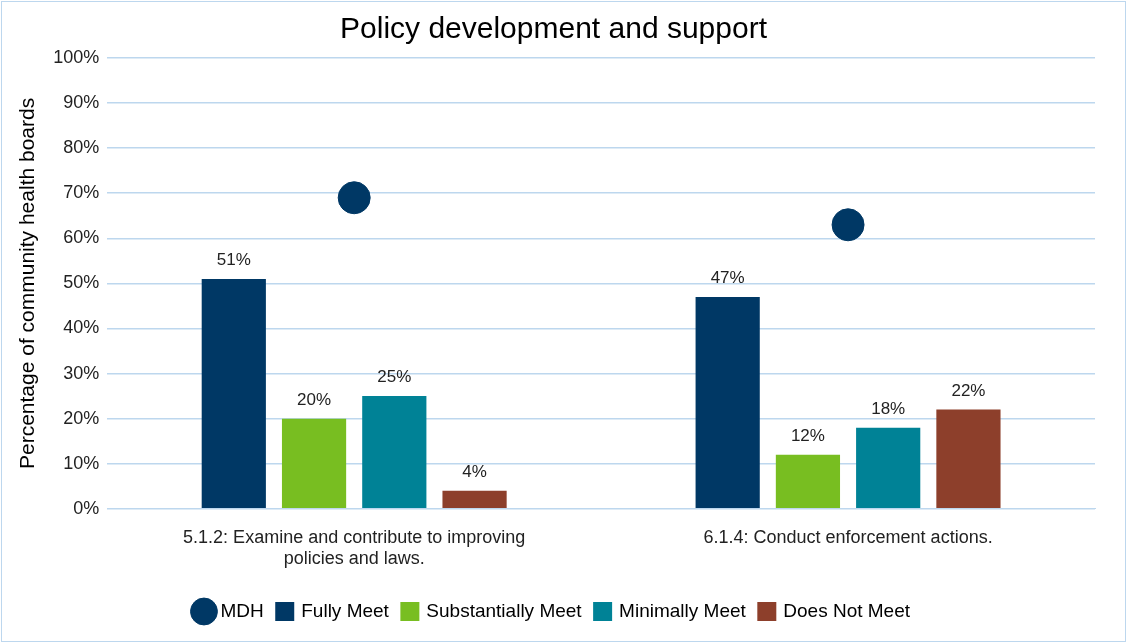 Image resolution: width=1127 pixels, height=643 pixels. I want to click on y-tick-label: 30%, so click(81, 372).